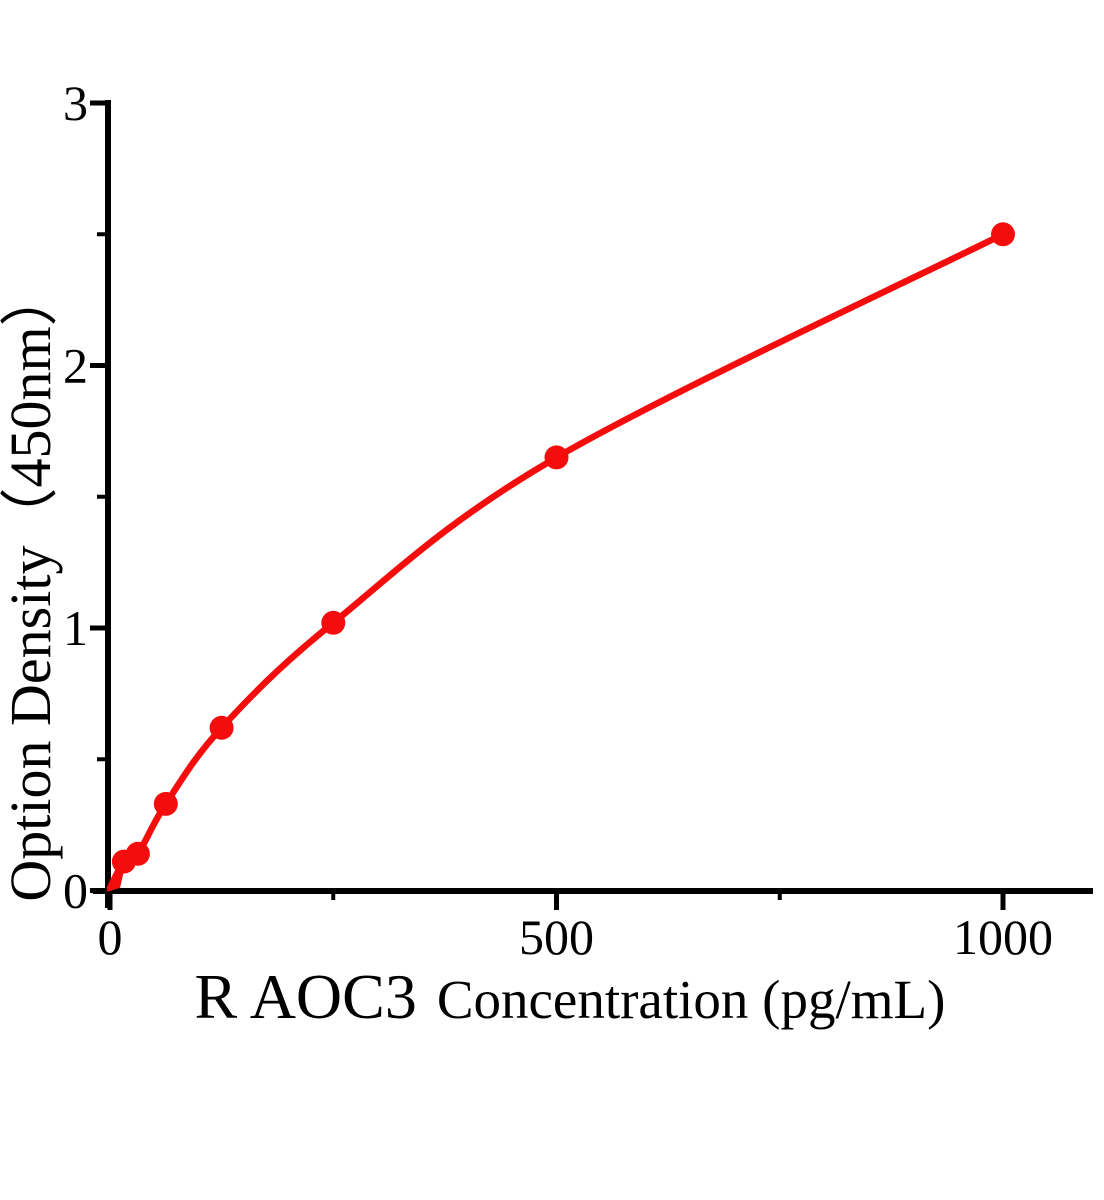 This screenshot has height=1200, width=1104. I want to click on x-tick-label: 0, so click(110, 937).